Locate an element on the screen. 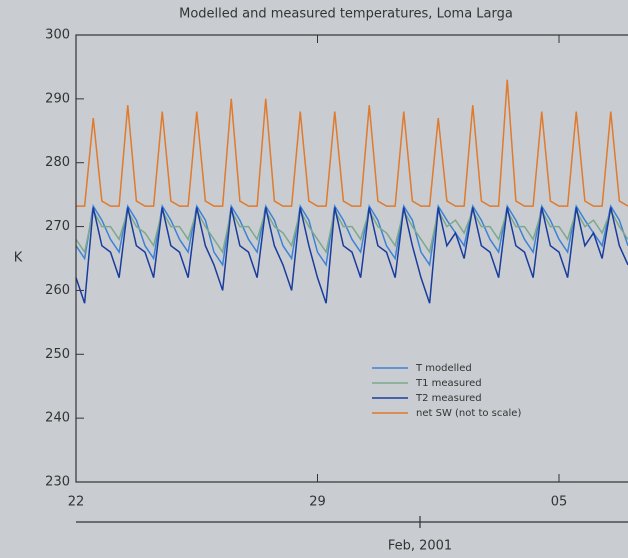 The width and height of the screenshot is (628, 558). y-tick-label: 260 is located at coordinates (57, 290).